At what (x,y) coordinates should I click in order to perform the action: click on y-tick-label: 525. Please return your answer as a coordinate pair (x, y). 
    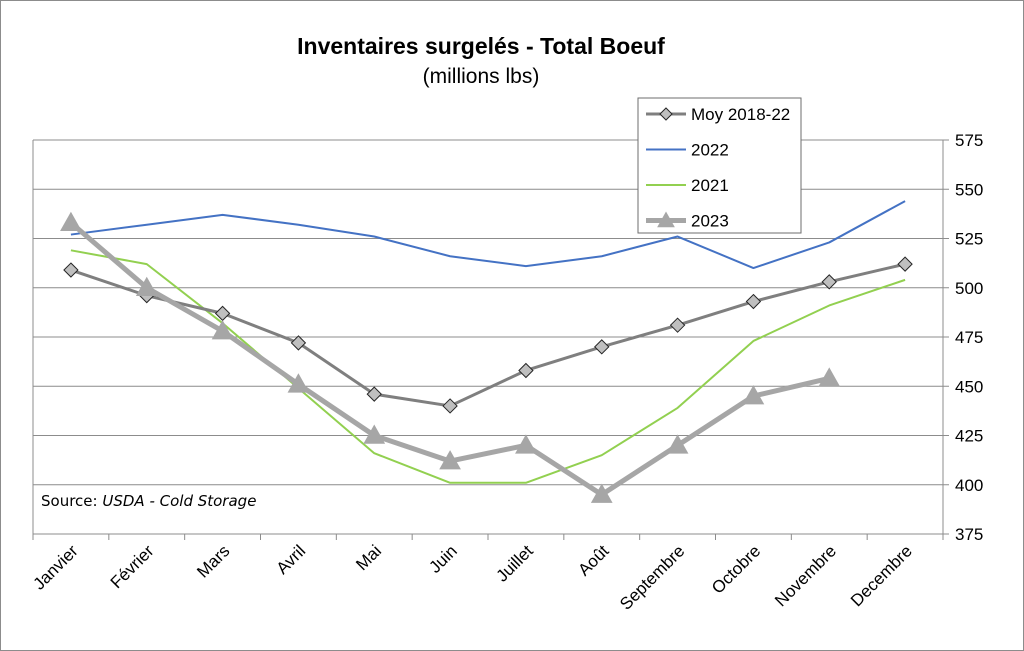
    Looking at the image, I should click on (969, 239).